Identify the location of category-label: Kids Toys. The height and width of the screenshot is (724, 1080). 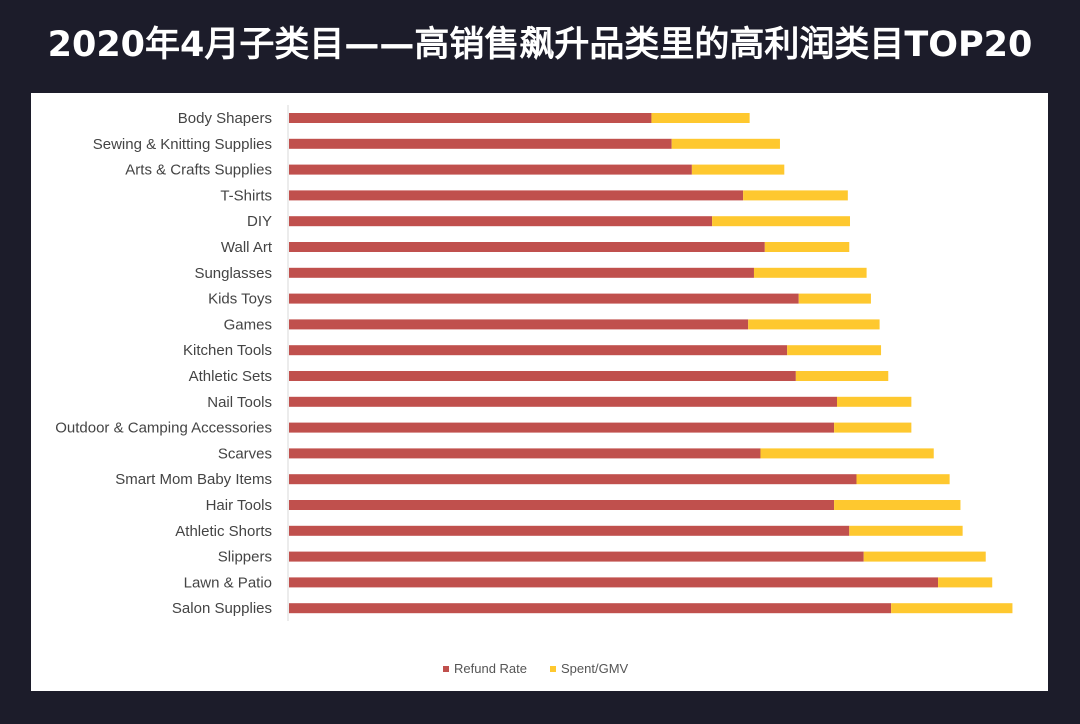
(240, 299).